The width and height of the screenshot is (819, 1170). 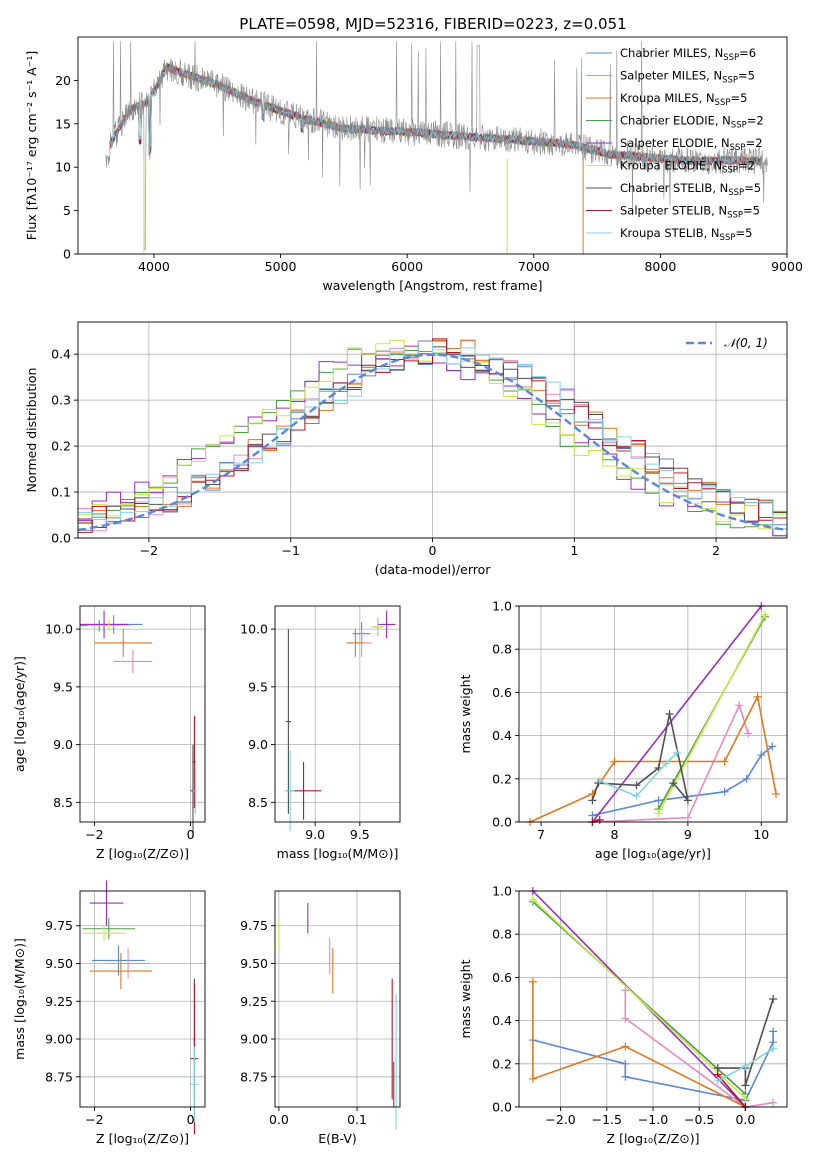 What do you see at coordinates (574, 550) in the screenshot?
I see `x-tick-label: 1` at bounding box center [574, 550].